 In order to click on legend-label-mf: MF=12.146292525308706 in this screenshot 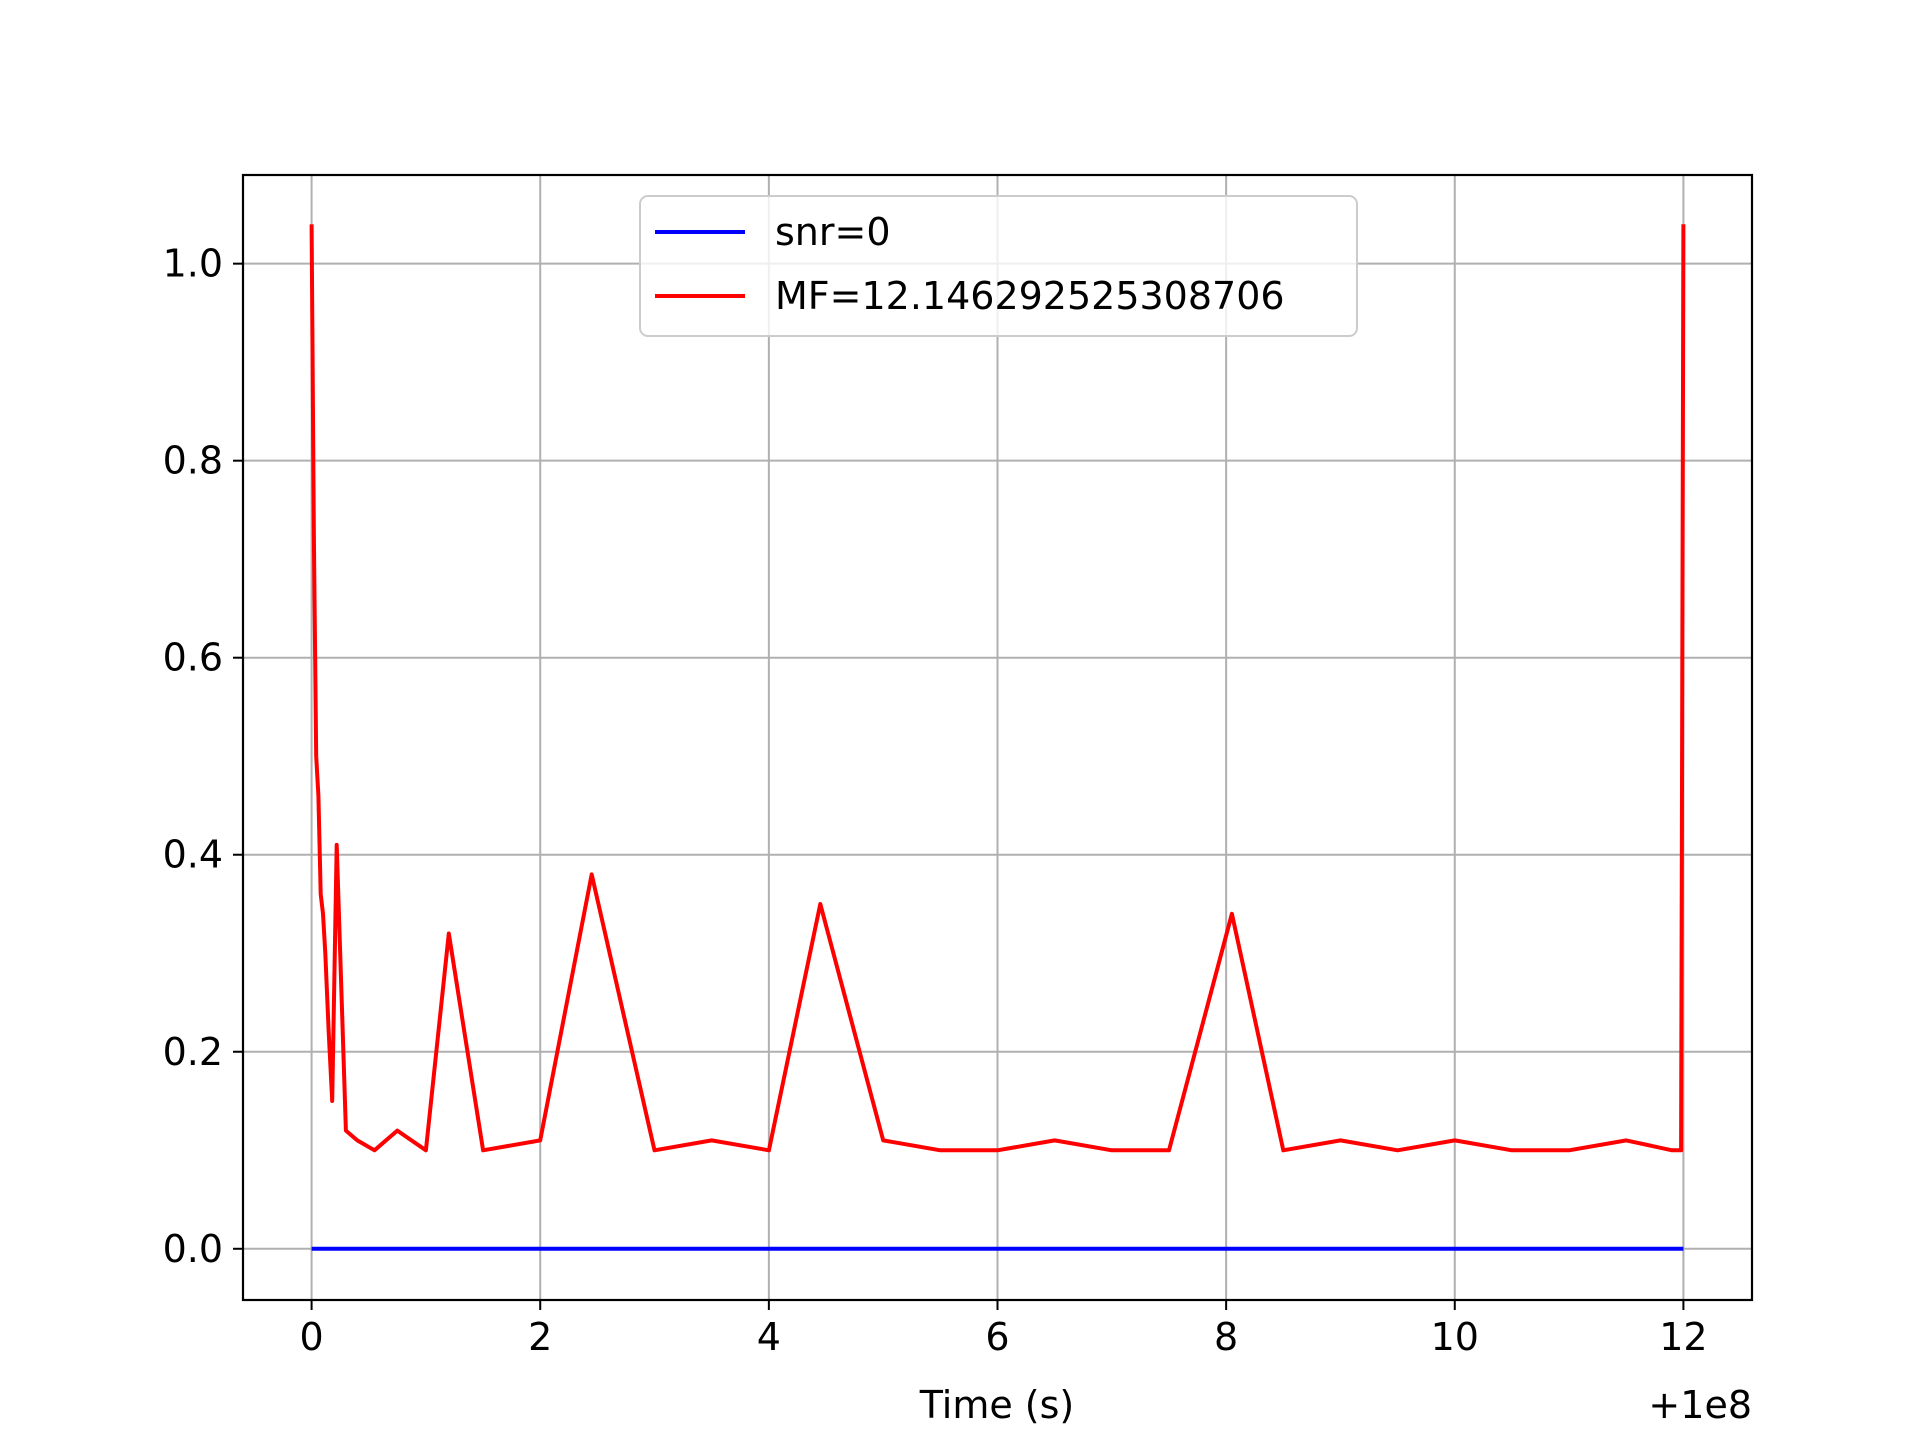, I will do `click(1030, 296)`.